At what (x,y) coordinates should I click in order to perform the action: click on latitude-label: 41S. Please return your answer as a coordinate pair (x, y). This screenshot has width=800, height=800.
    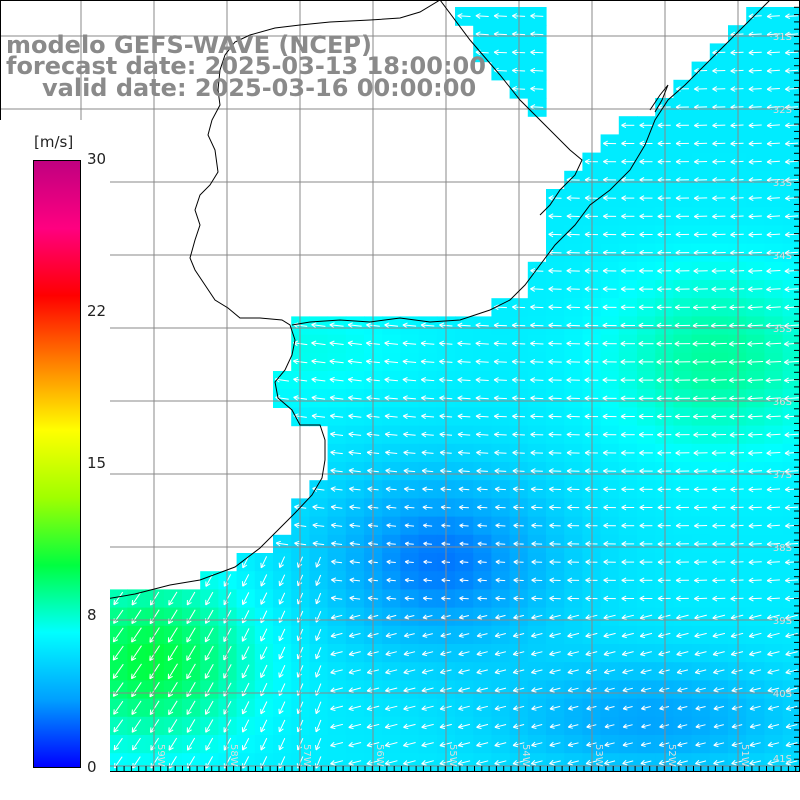
    Looking at the image, I should click on (782, 759).